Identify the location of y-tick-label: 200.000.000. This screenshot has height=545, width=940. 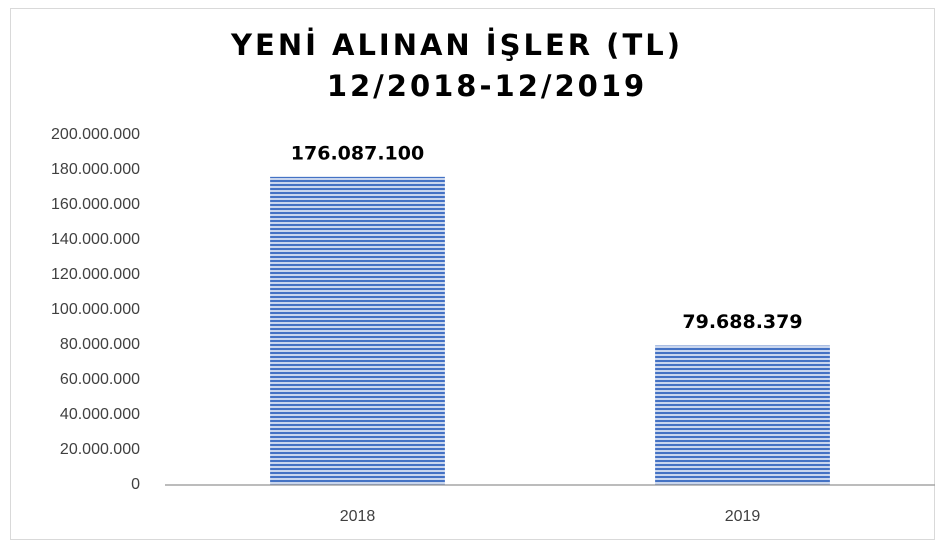
(95, 134).